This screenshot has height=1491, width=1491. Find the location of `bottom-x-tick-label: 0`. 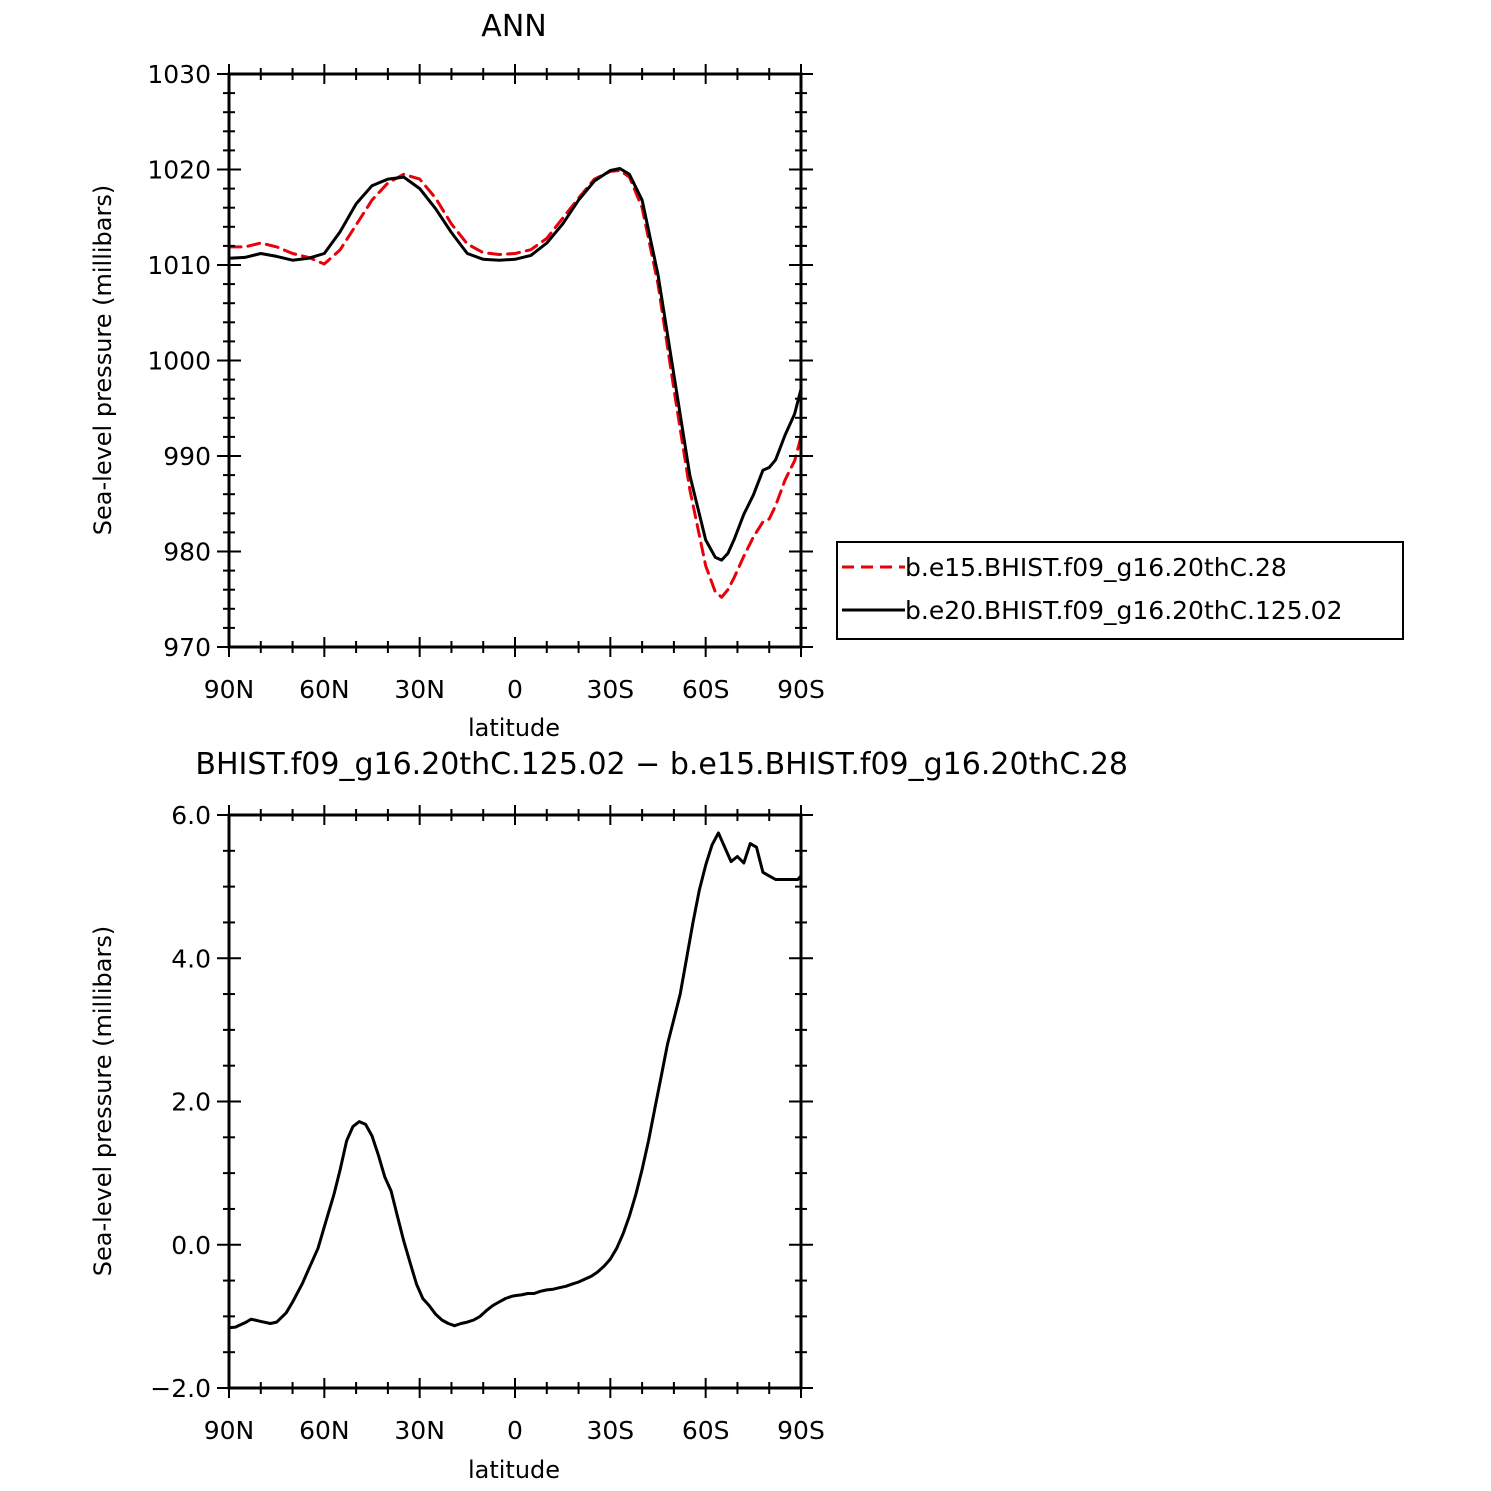

bottom-x-tick-label: 0 is located at coordinates (515, 1430).